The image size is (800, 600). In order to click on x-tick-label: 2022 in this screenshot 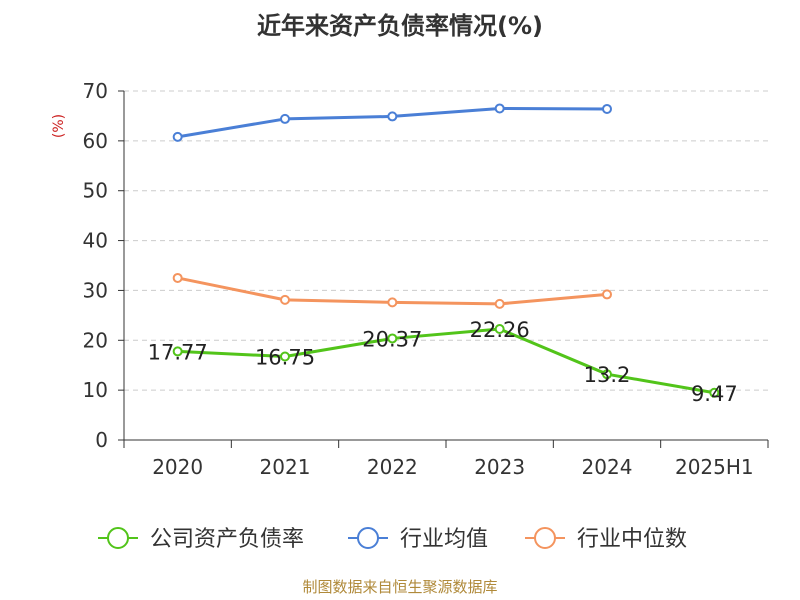, I will do `click(392, 467)`.